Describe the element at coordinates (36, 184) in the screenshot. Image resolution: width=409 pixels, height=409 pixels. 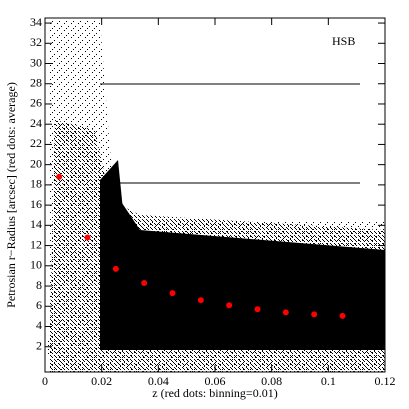
I see `y-tick-label: 18` at that location.